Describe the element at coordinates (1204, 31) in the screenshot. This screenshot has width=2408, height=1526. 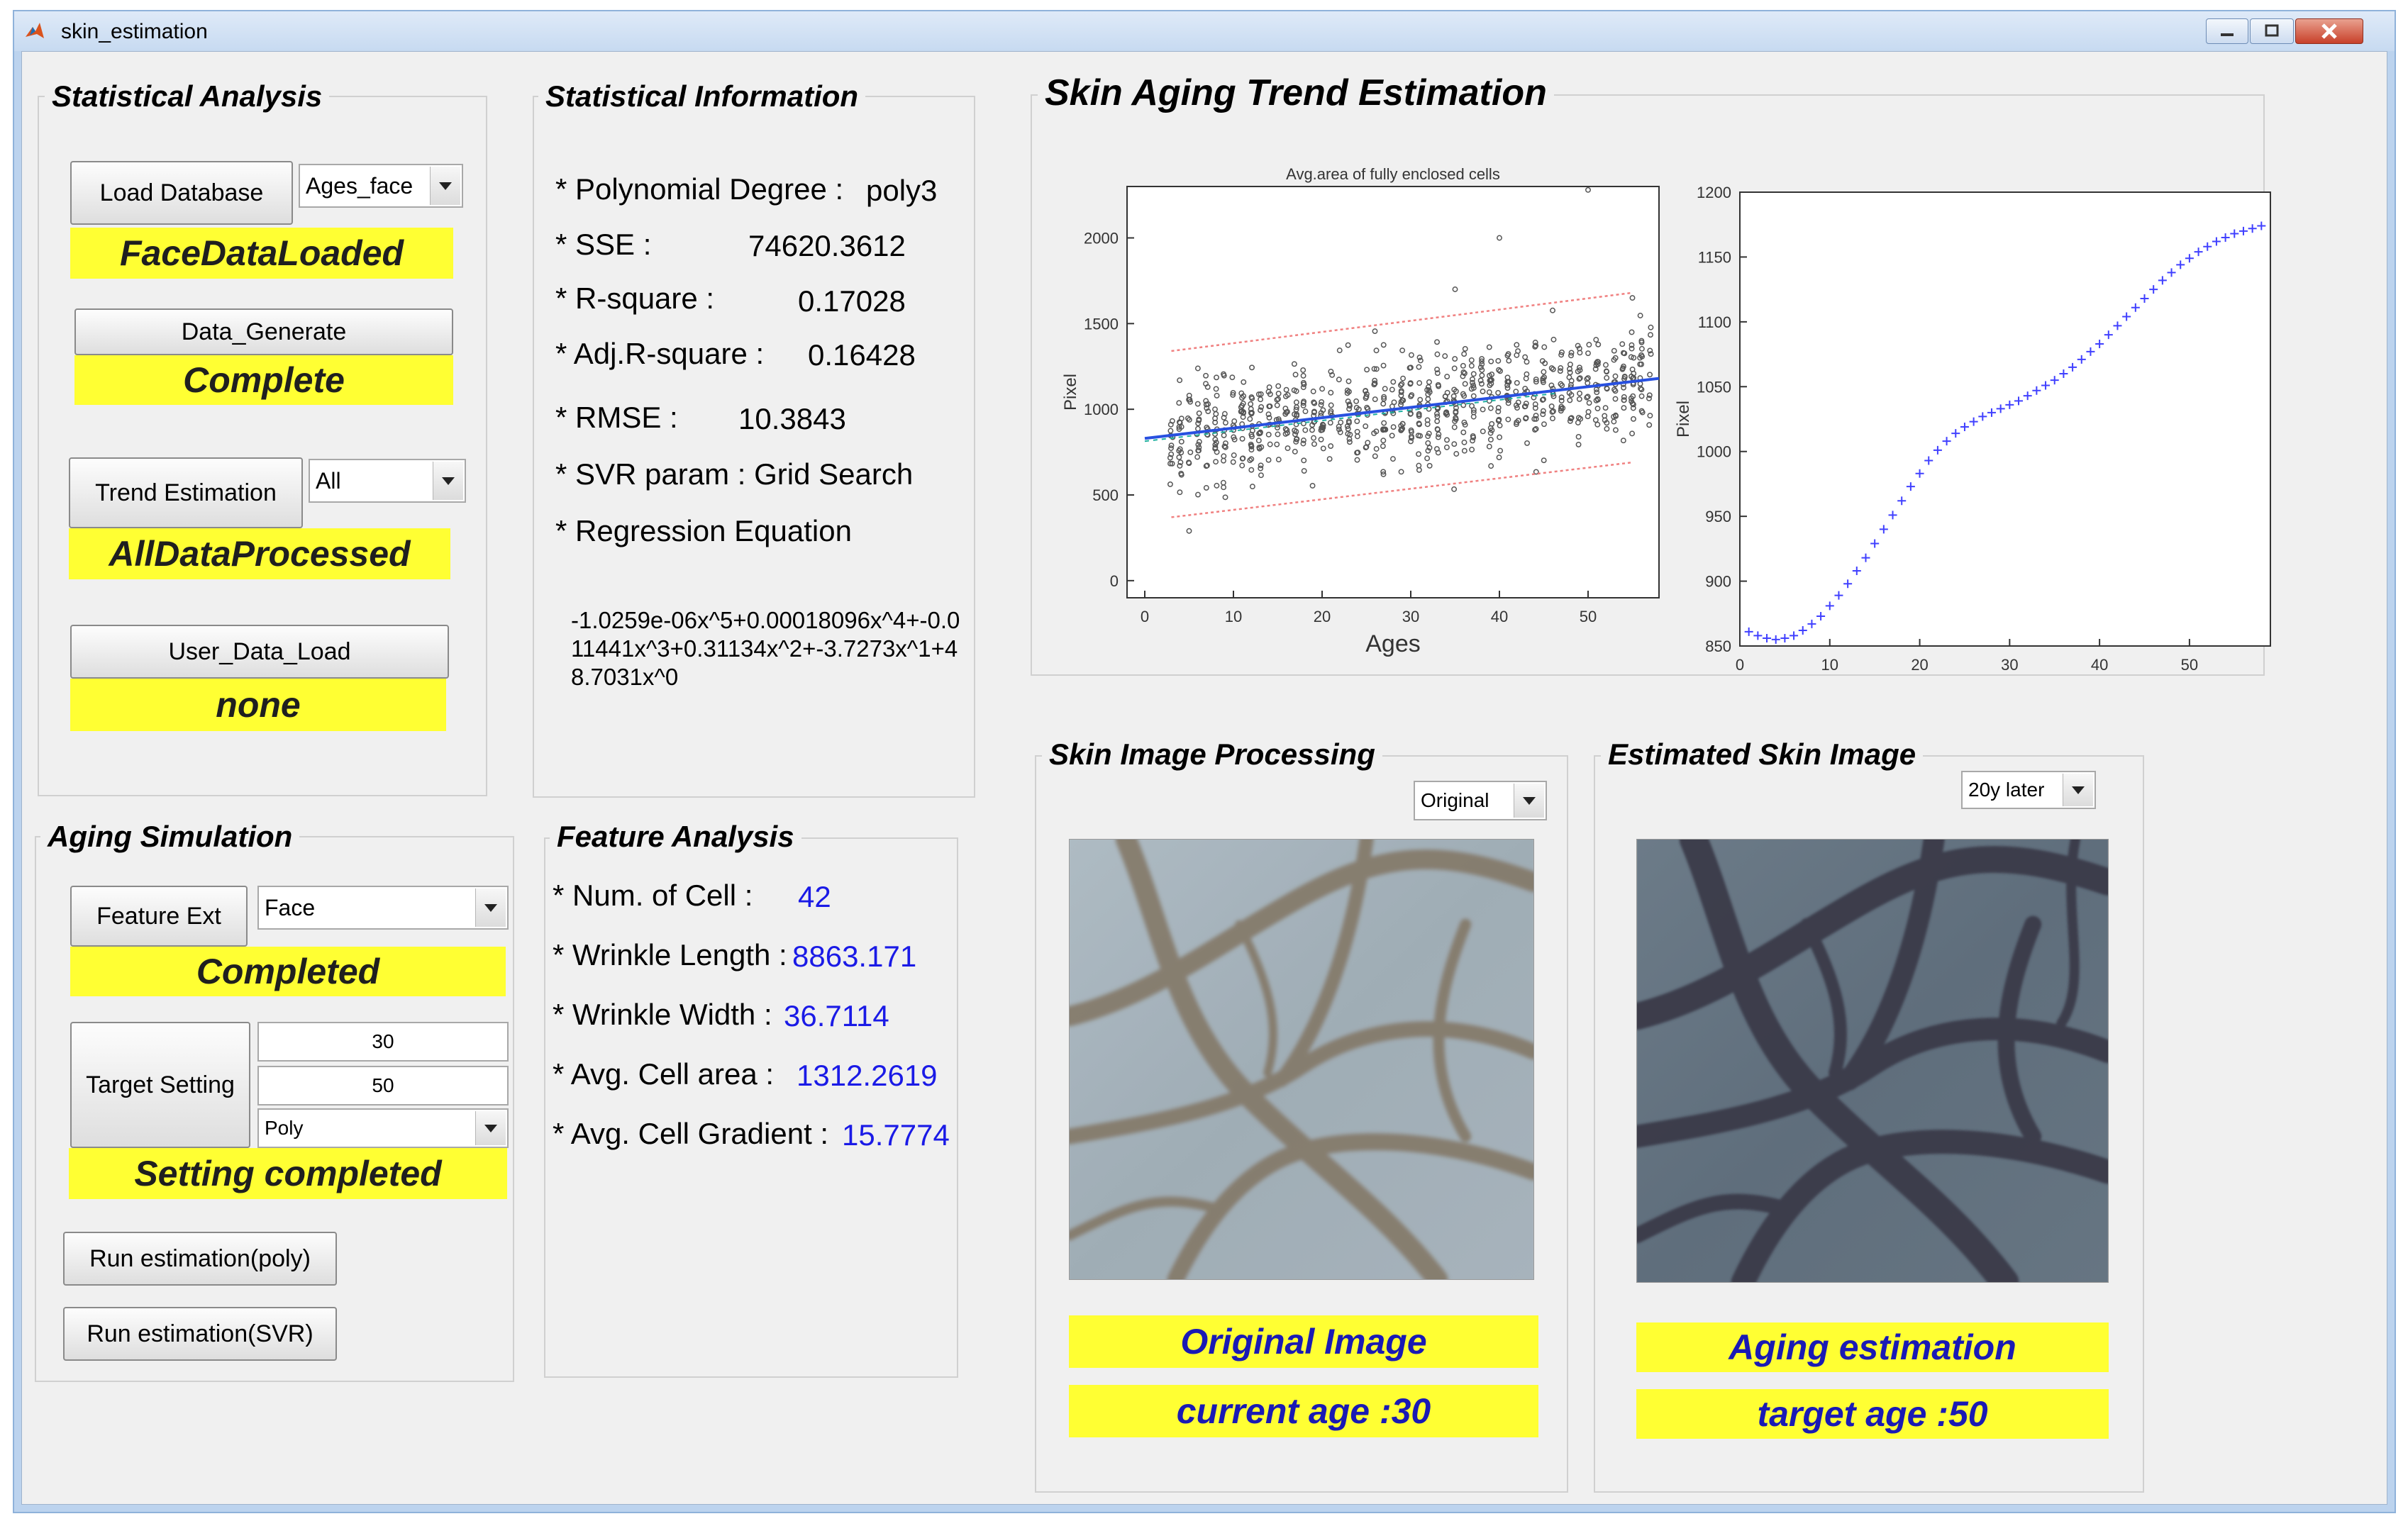
I see `title-bar: skin_estimation` at that location.